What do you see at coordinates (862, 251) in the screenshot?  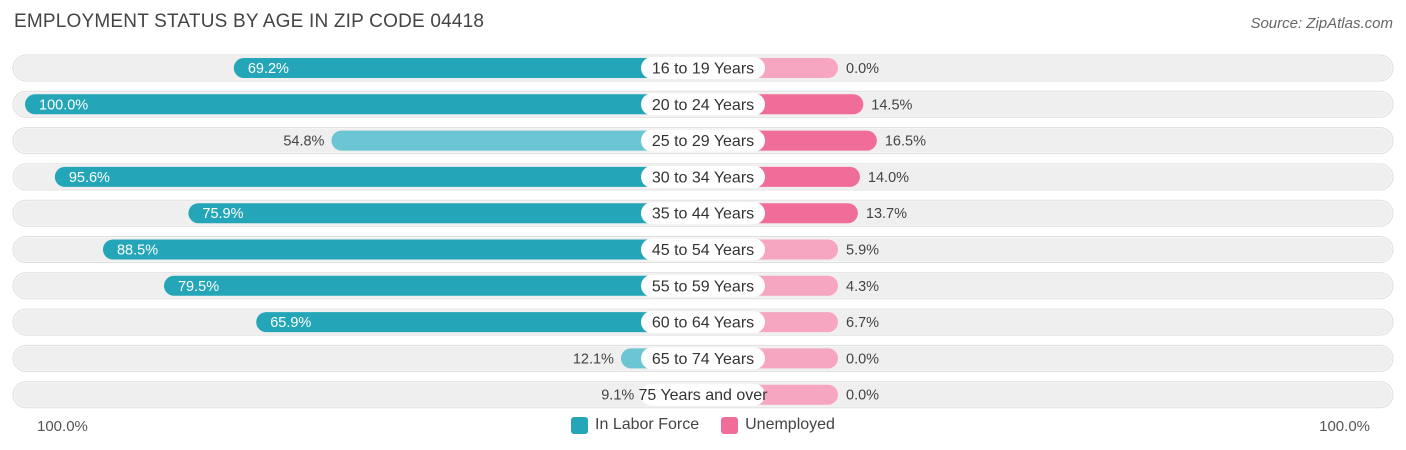 I see `value-label-unemployed: 5.9%` at bounding box center [862, 251].